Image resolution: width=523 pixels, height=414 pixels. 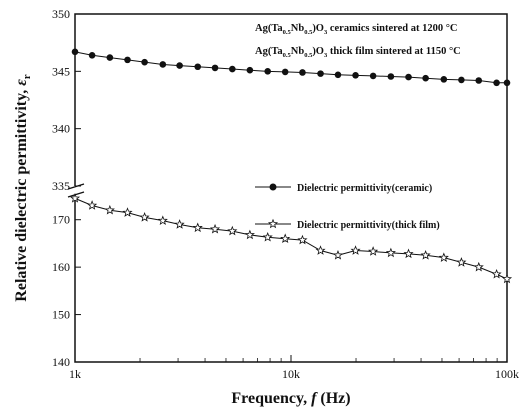 What do you see at coordinates (273, 187) in the screenshot?
I see `legend-circle-marker` at bounding box center [273, 187].